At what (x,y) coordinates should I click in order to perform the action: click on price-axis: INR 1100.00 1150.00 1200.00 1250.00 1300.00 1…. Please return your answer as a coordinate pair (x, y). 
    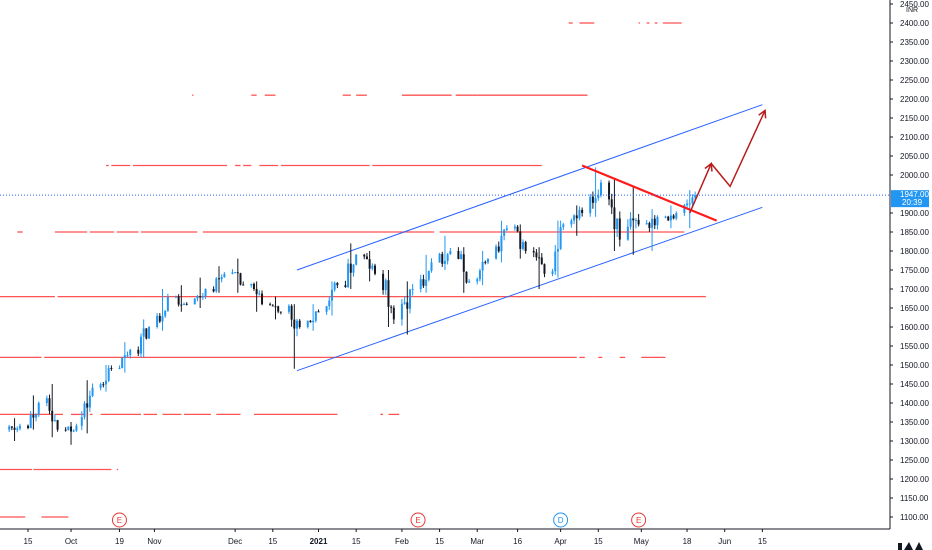
    Looking at the image, I should click on (909, 264).